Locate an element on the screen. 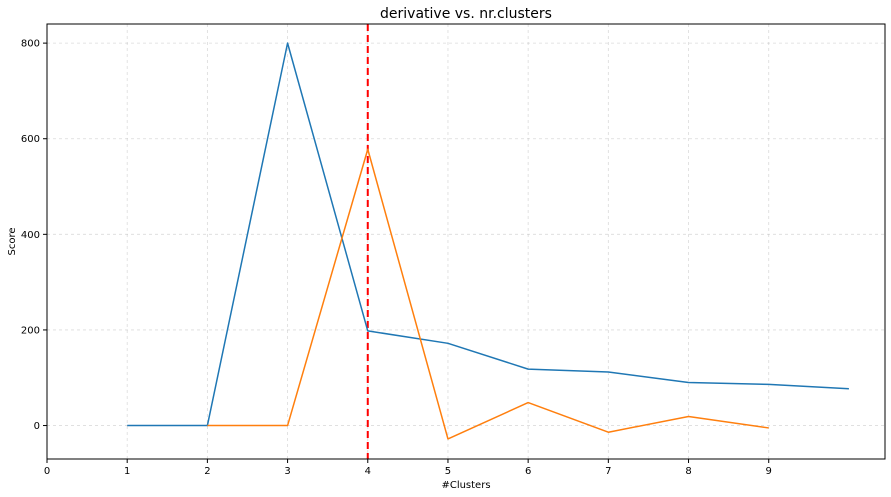 The width and height of the screenshot is (891, 497). x-tick-label: 9 is located at coordinates (769, 471).